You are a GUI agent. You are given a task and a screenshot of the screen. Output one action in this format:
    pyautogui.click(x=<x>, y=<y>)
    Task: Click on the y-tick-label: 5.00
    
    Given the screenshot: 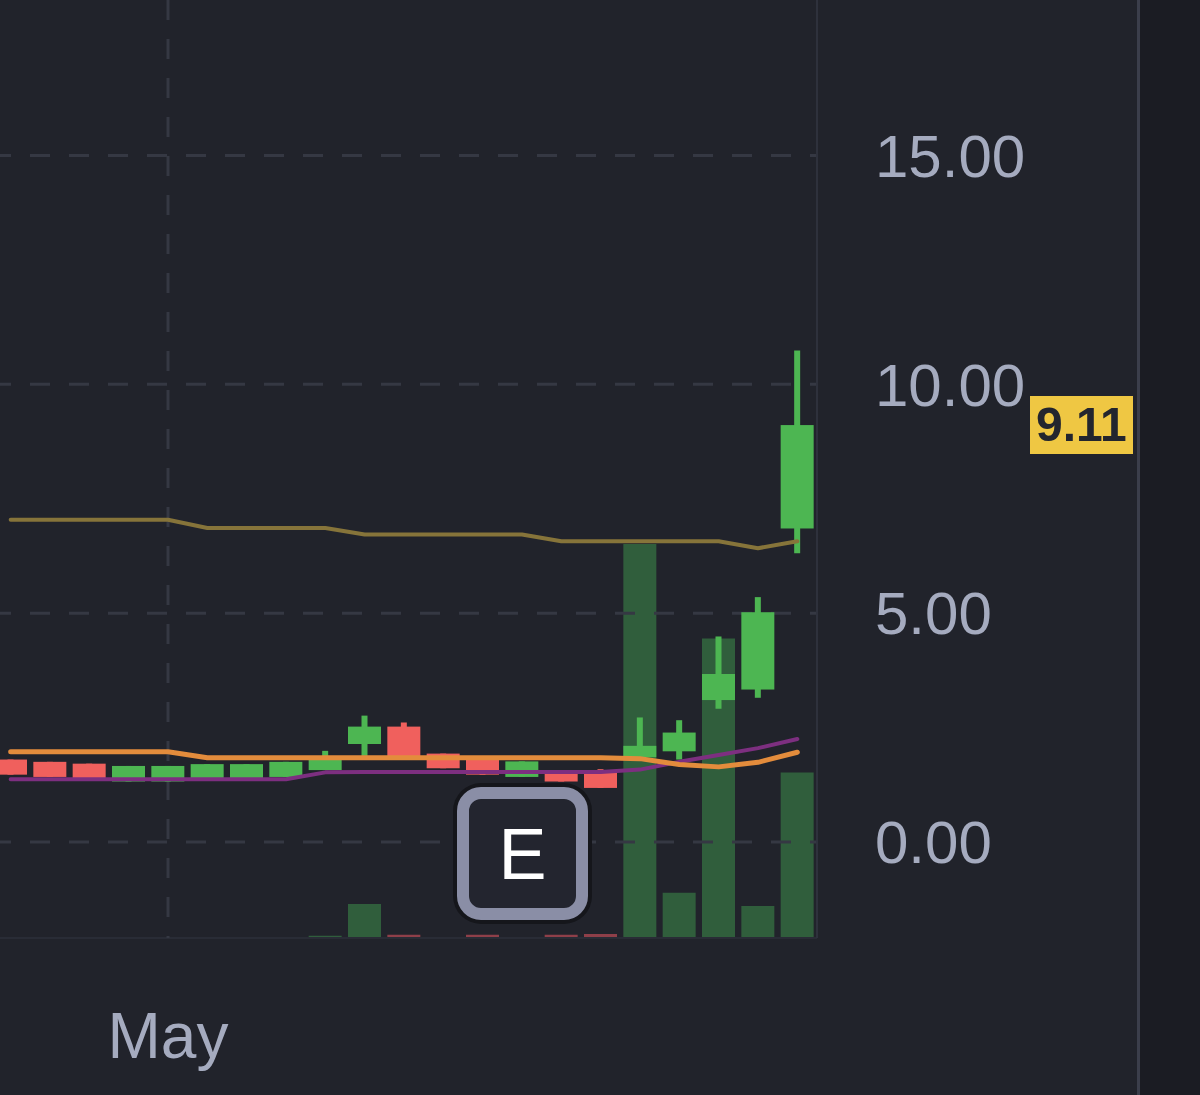 What is the action you would take?
    pyautogui.click(x=933, y=614)
    